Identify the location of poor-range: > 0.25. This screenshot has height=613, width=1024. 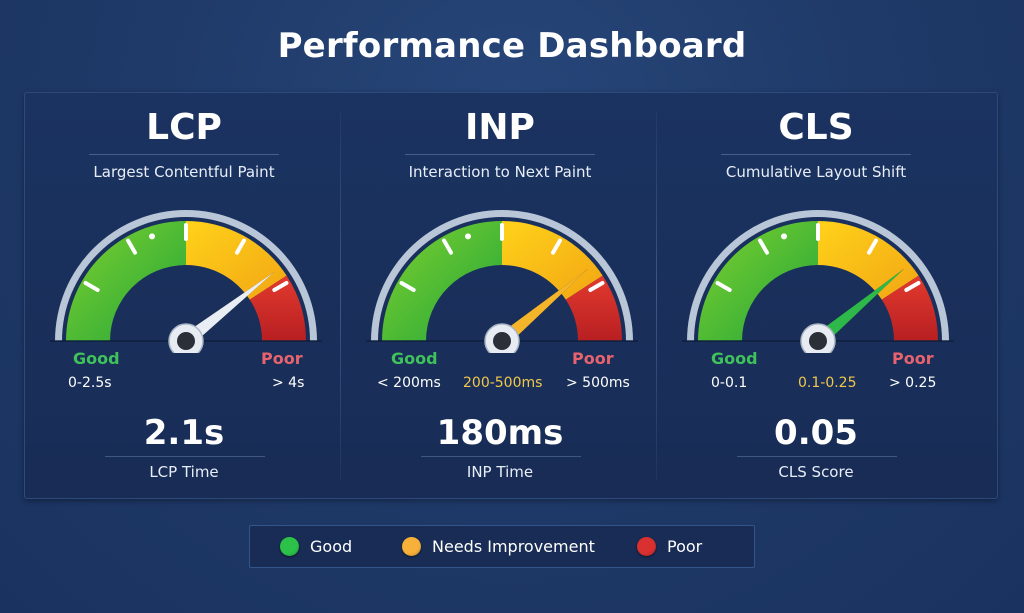
(913, 383).